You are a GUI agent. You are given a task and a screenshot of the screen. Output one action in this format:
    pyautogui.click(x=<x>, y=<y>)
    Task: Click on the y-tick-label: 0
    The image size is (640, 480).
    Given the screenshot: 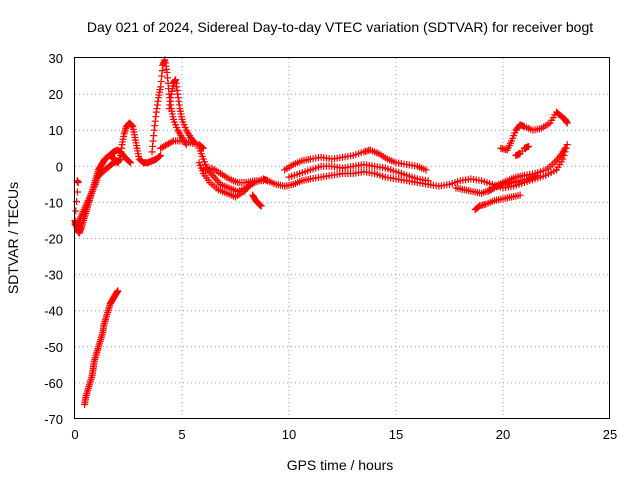 What is the action you would take?
    pyautogui.click(x=59, y=166)
    